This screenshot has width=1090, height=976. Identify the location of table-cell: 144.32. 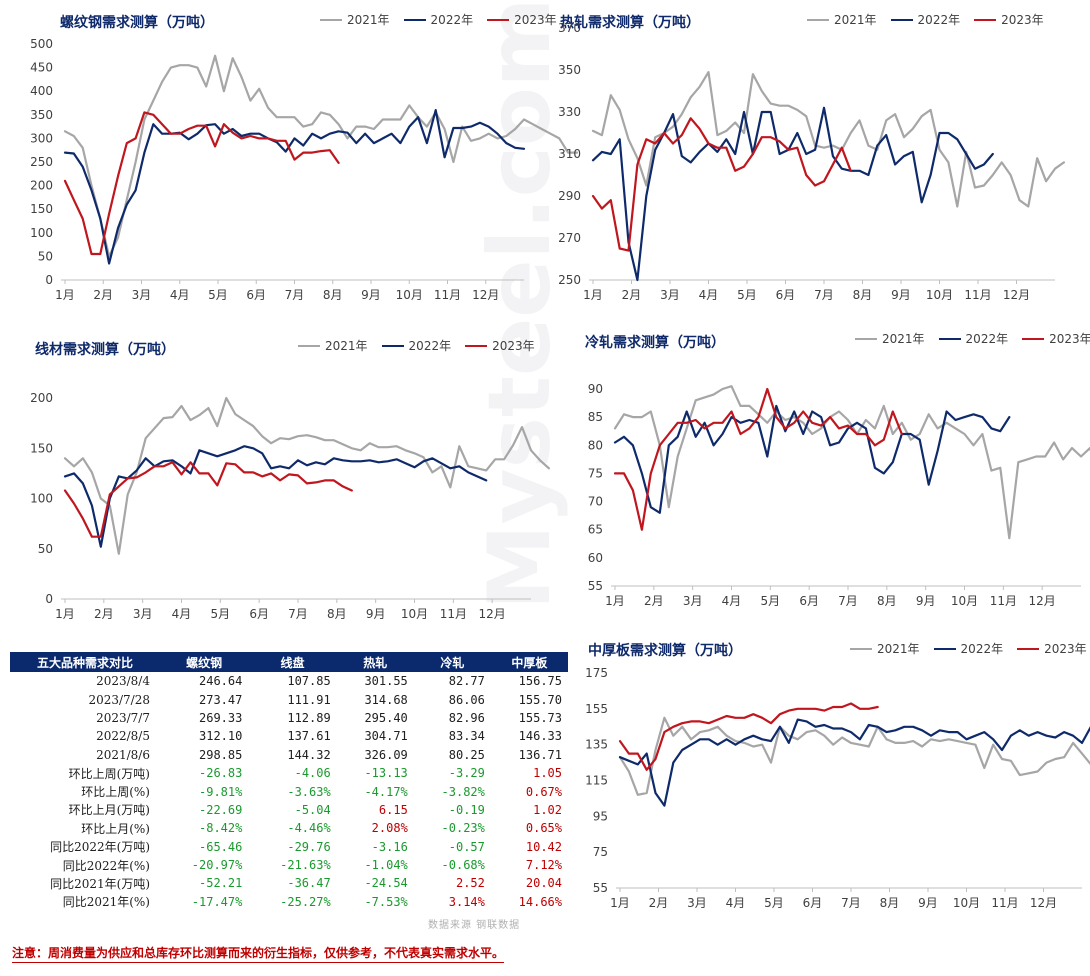
(309, 754).